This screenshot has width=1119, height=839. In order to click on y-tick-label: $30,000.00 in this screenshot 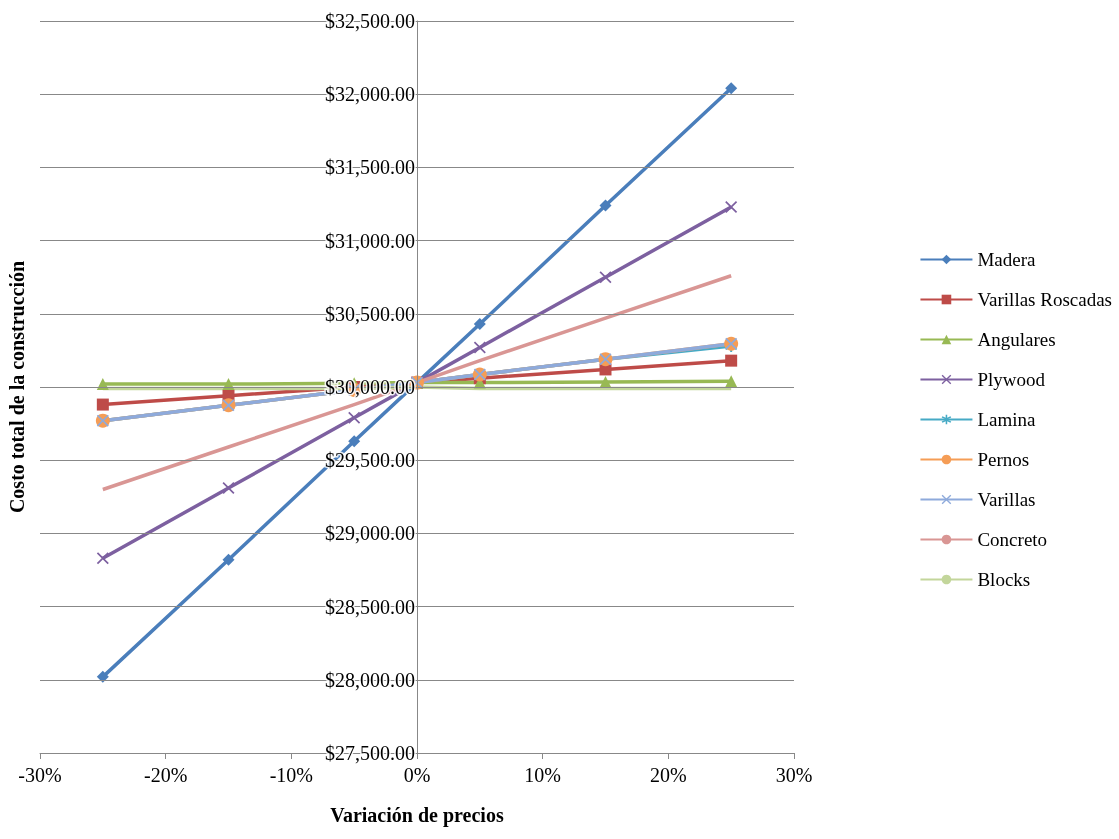, I will do `click(370, 387)`.